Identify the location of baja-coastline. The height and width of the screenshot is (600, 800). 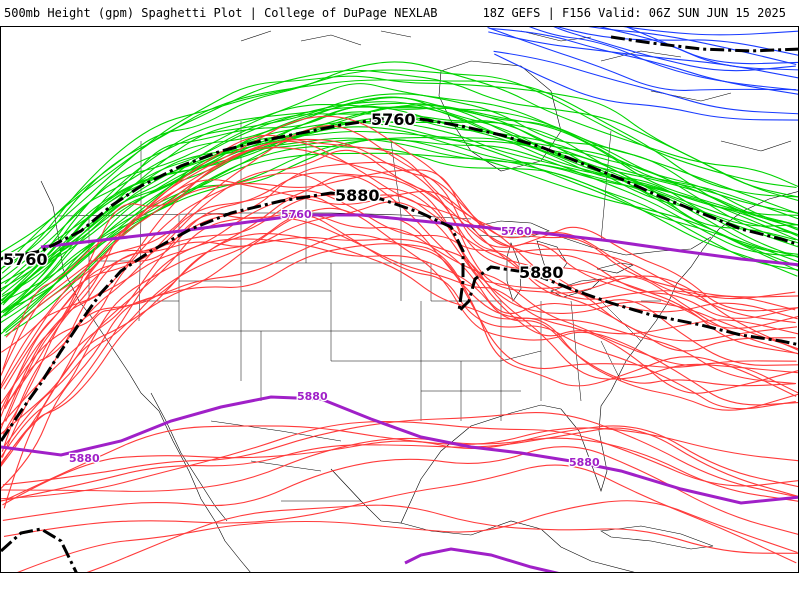
(189, 457).